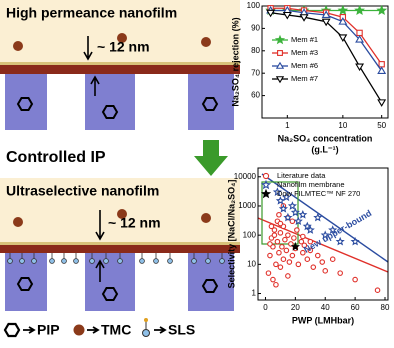 The height and width of the screenshot is (348, 394). Describe the element at coordinates (251, 263) in the screenshot. I see `y-tick-label: 10` at that location.